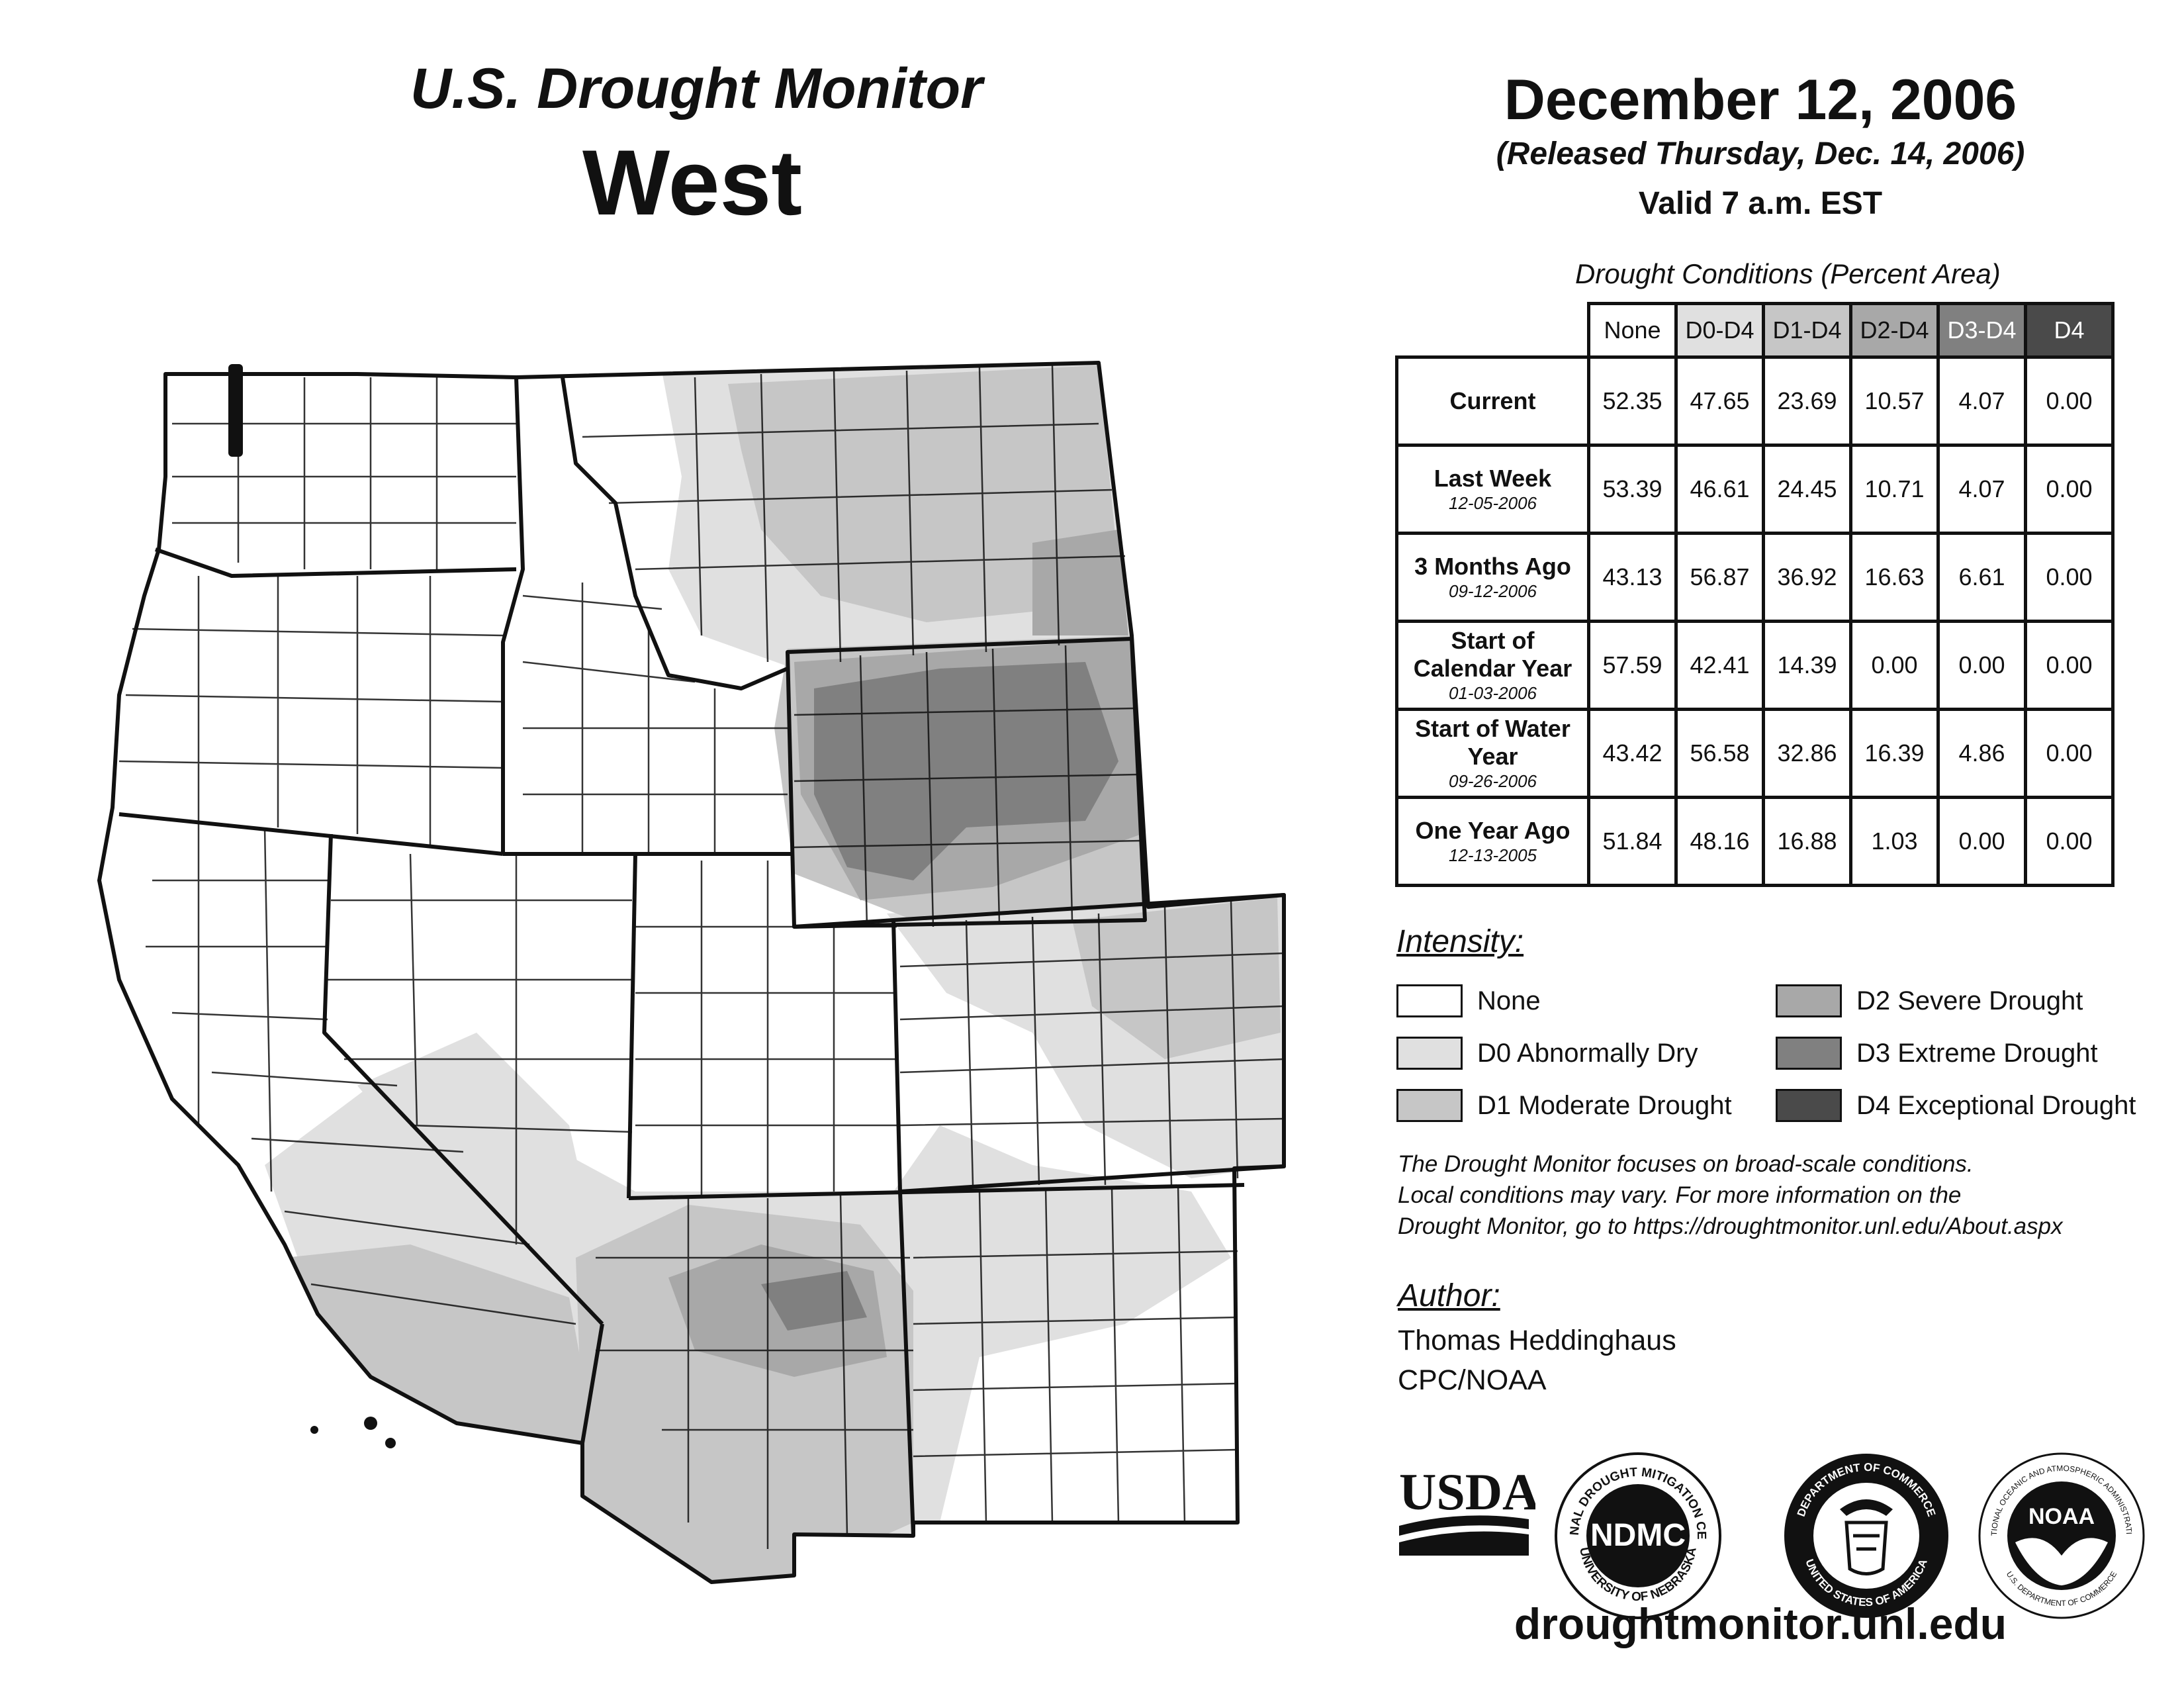  What do you see at coordinates (1493, 742) in the screenshot?
I see `row-label-text: Start of Water Year` at bounding box center [1493, 742].